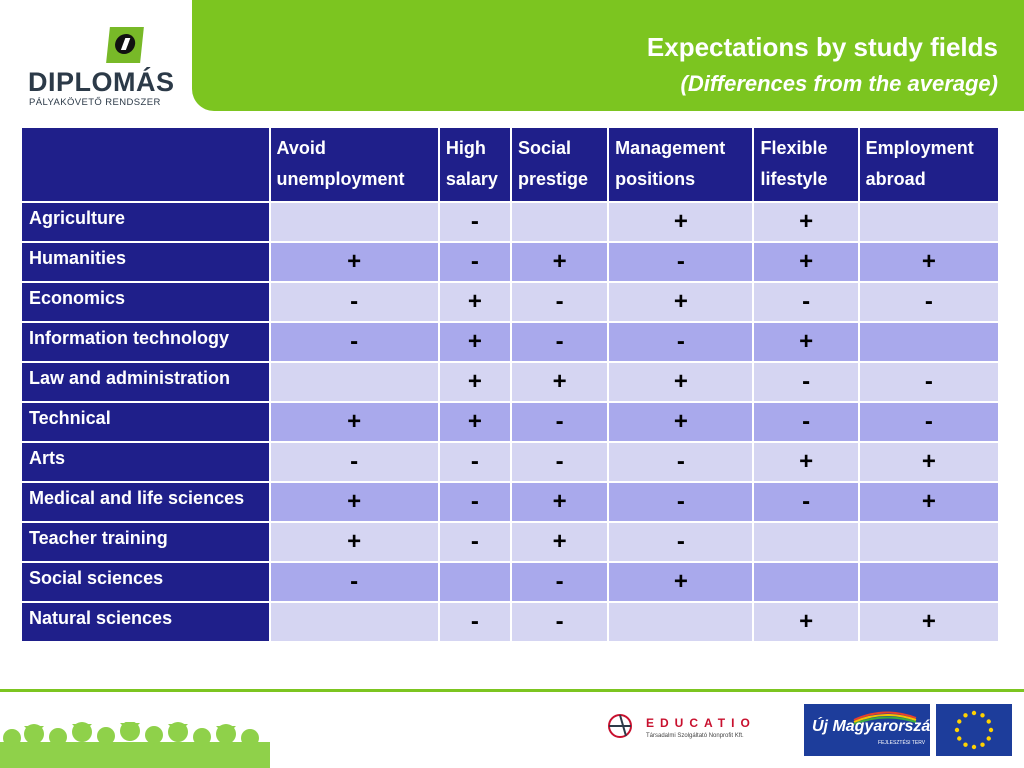 The width and height of the screenshot is (1024, 768). What do you see at coordinates (145, 342) in the screenshot?
I see `row-label: Information technology` at bounding box center [145, 342].